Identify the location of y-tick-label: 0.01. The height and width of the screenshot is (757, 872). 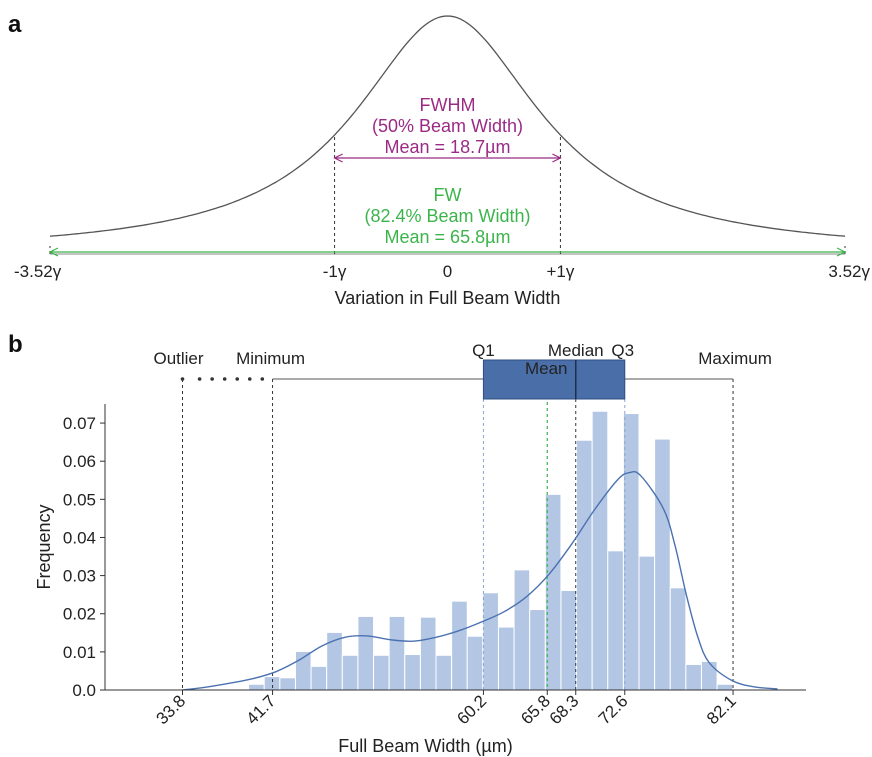
(79, 652).